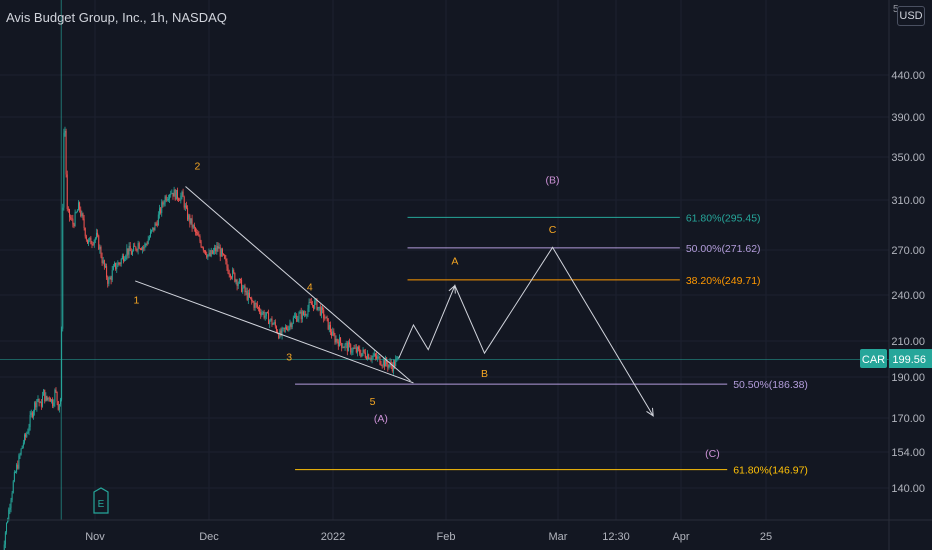  I want to click on y-tick-label-10: 140.00, so click(908, 489).